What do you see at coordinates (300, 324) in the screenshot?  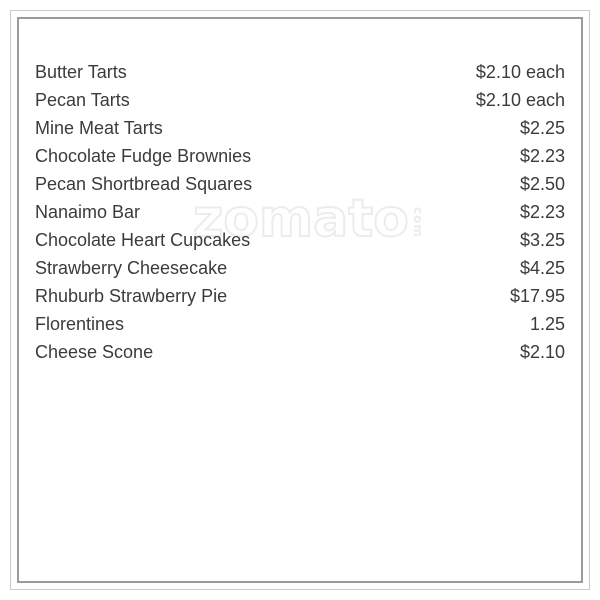 I see `menu-row: Florentines 1.25` at bounding box center [300, 324].